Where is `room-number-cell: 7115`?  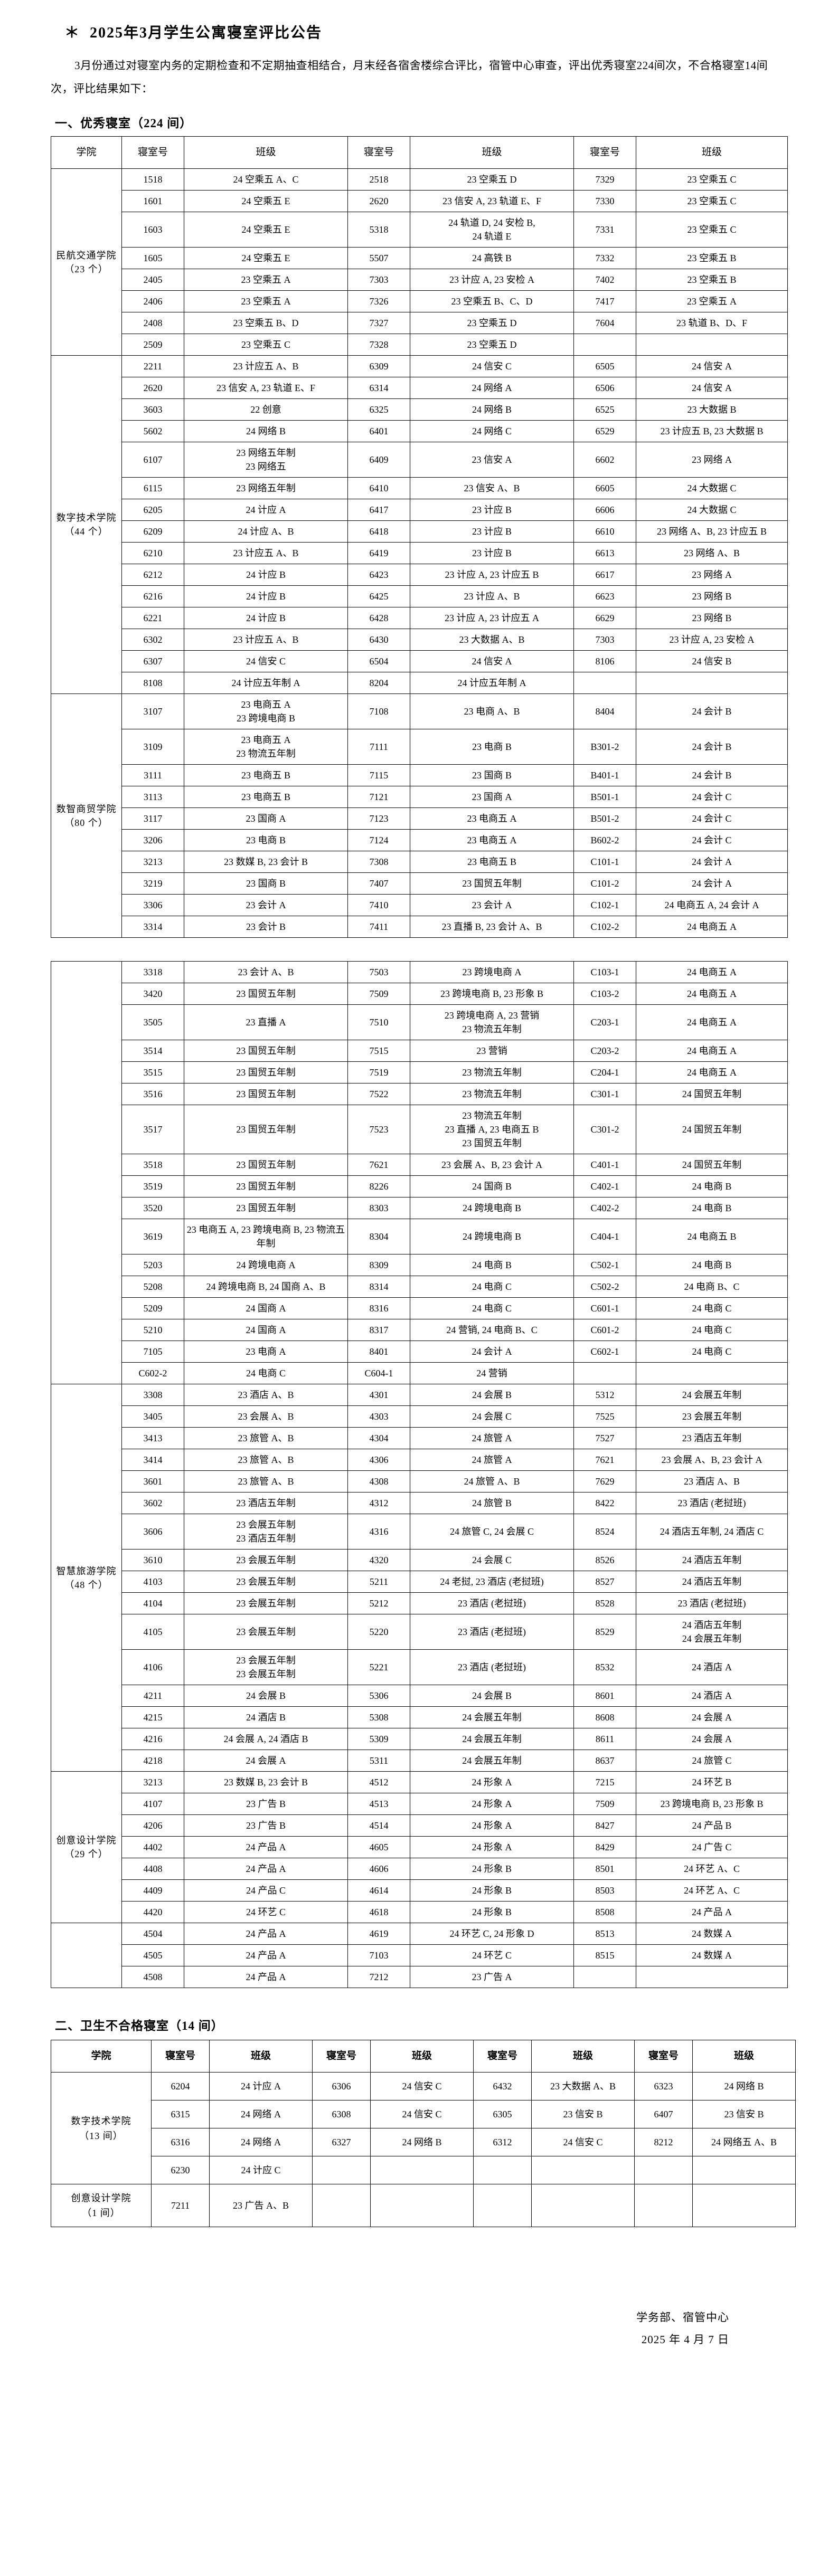 room-number-cell: 7115 is located at coordinates (379, 775).